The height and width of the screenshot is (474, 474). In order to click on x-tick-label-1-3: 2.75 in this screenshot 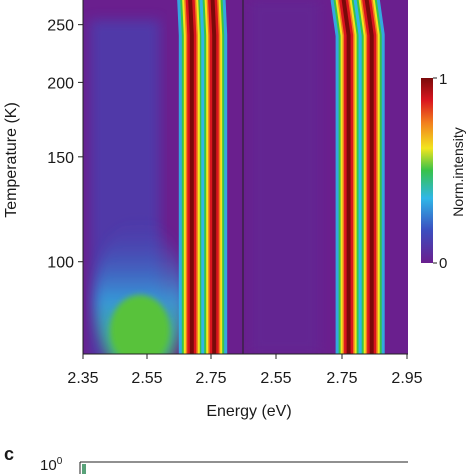, I will do `click(210, 378)`.